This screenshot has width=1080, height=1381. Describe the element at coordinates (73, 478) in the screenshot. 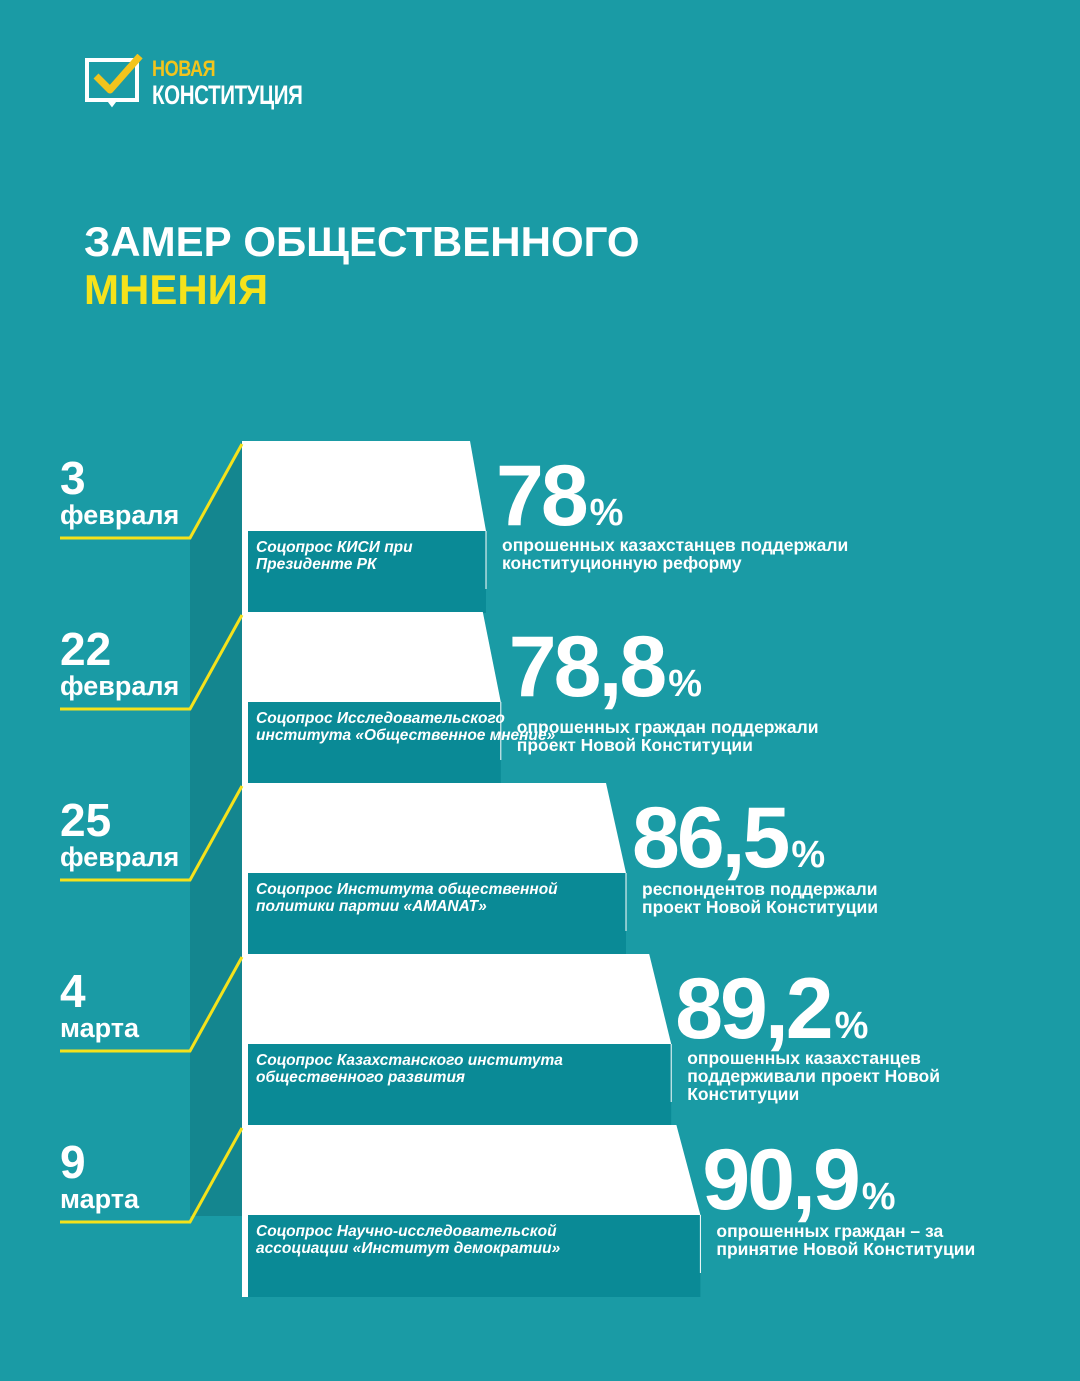

I see `date-day: 3` at that location.